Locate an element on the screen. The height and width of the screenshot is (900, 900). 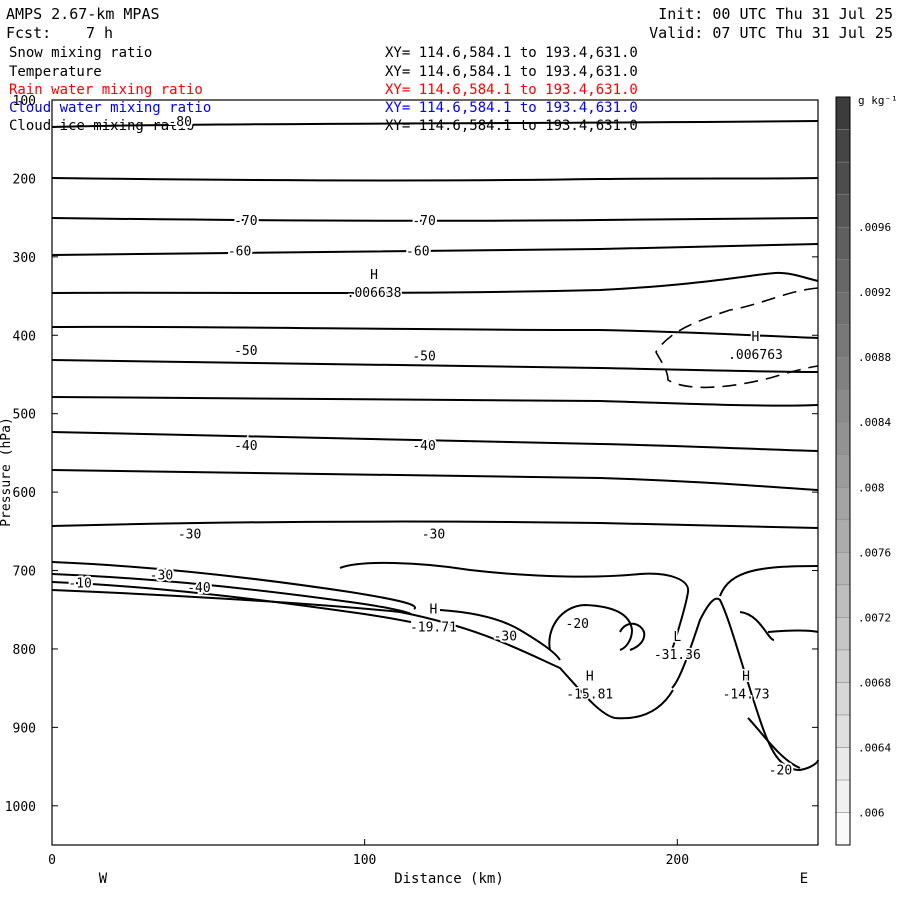
extremum-value: -14.73 is located at coordinates (746, 694).